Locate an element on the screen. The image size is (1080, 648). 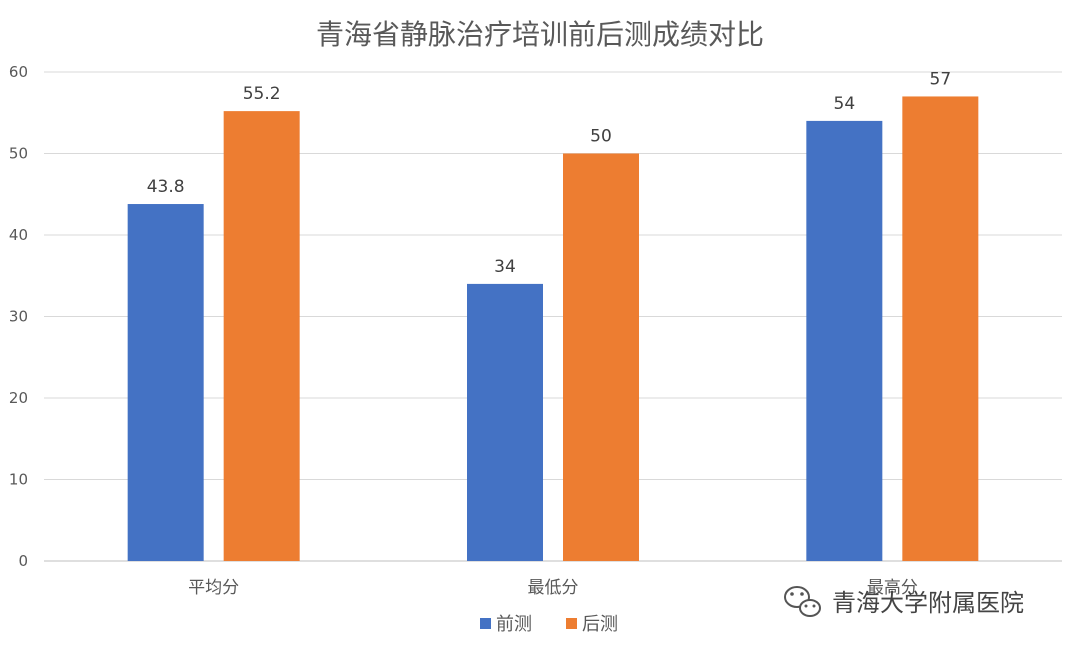
y-tick-label: 20 is located at coordinates (18, 398).